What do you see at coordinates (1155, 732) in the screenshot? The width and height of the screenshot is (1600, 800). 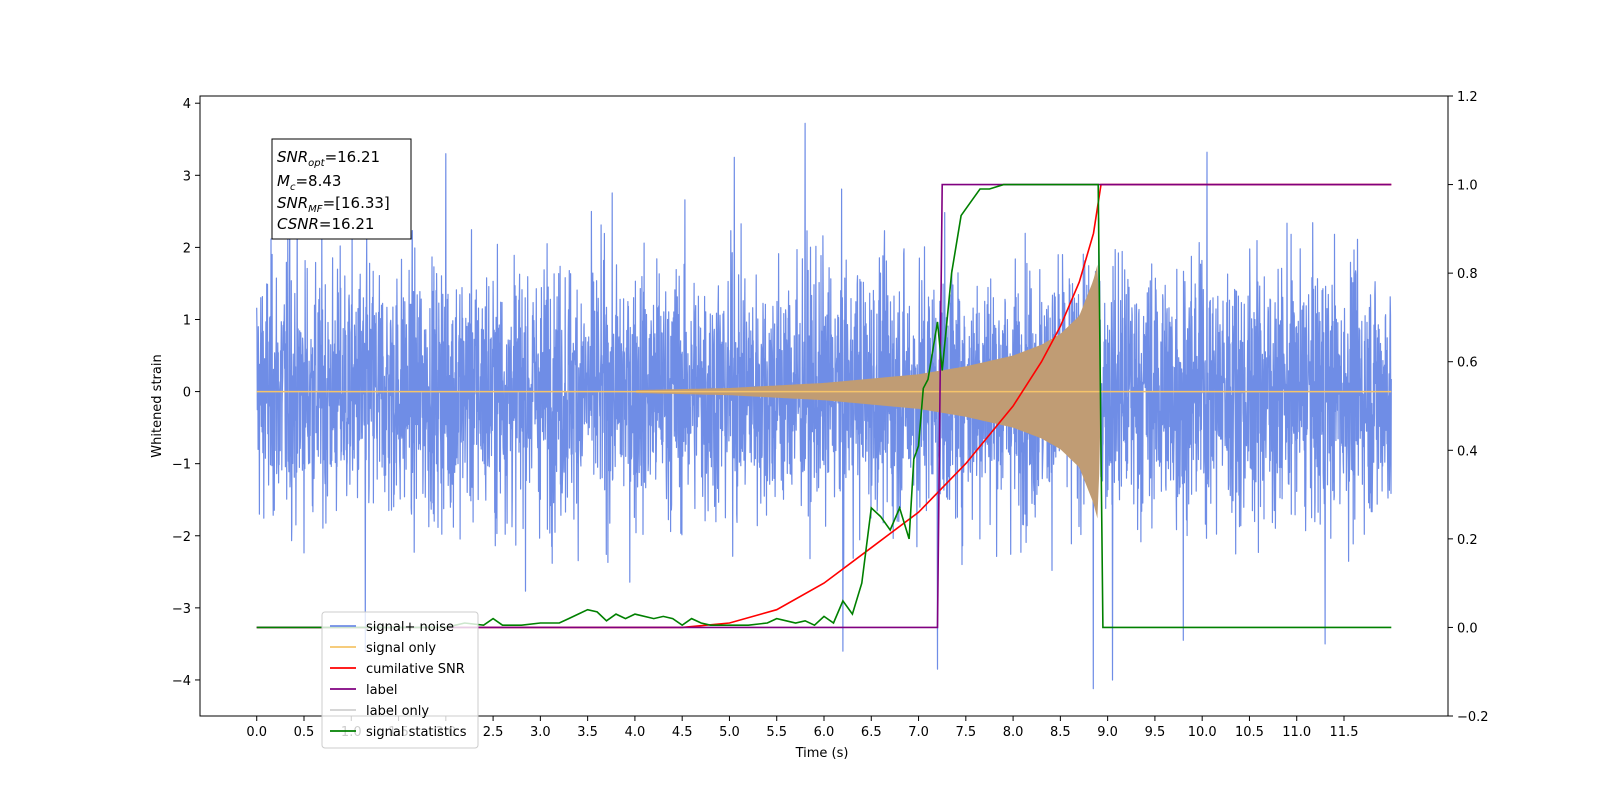 I see `x-tick-label: 9.5` at bounding box center [1155, 732].